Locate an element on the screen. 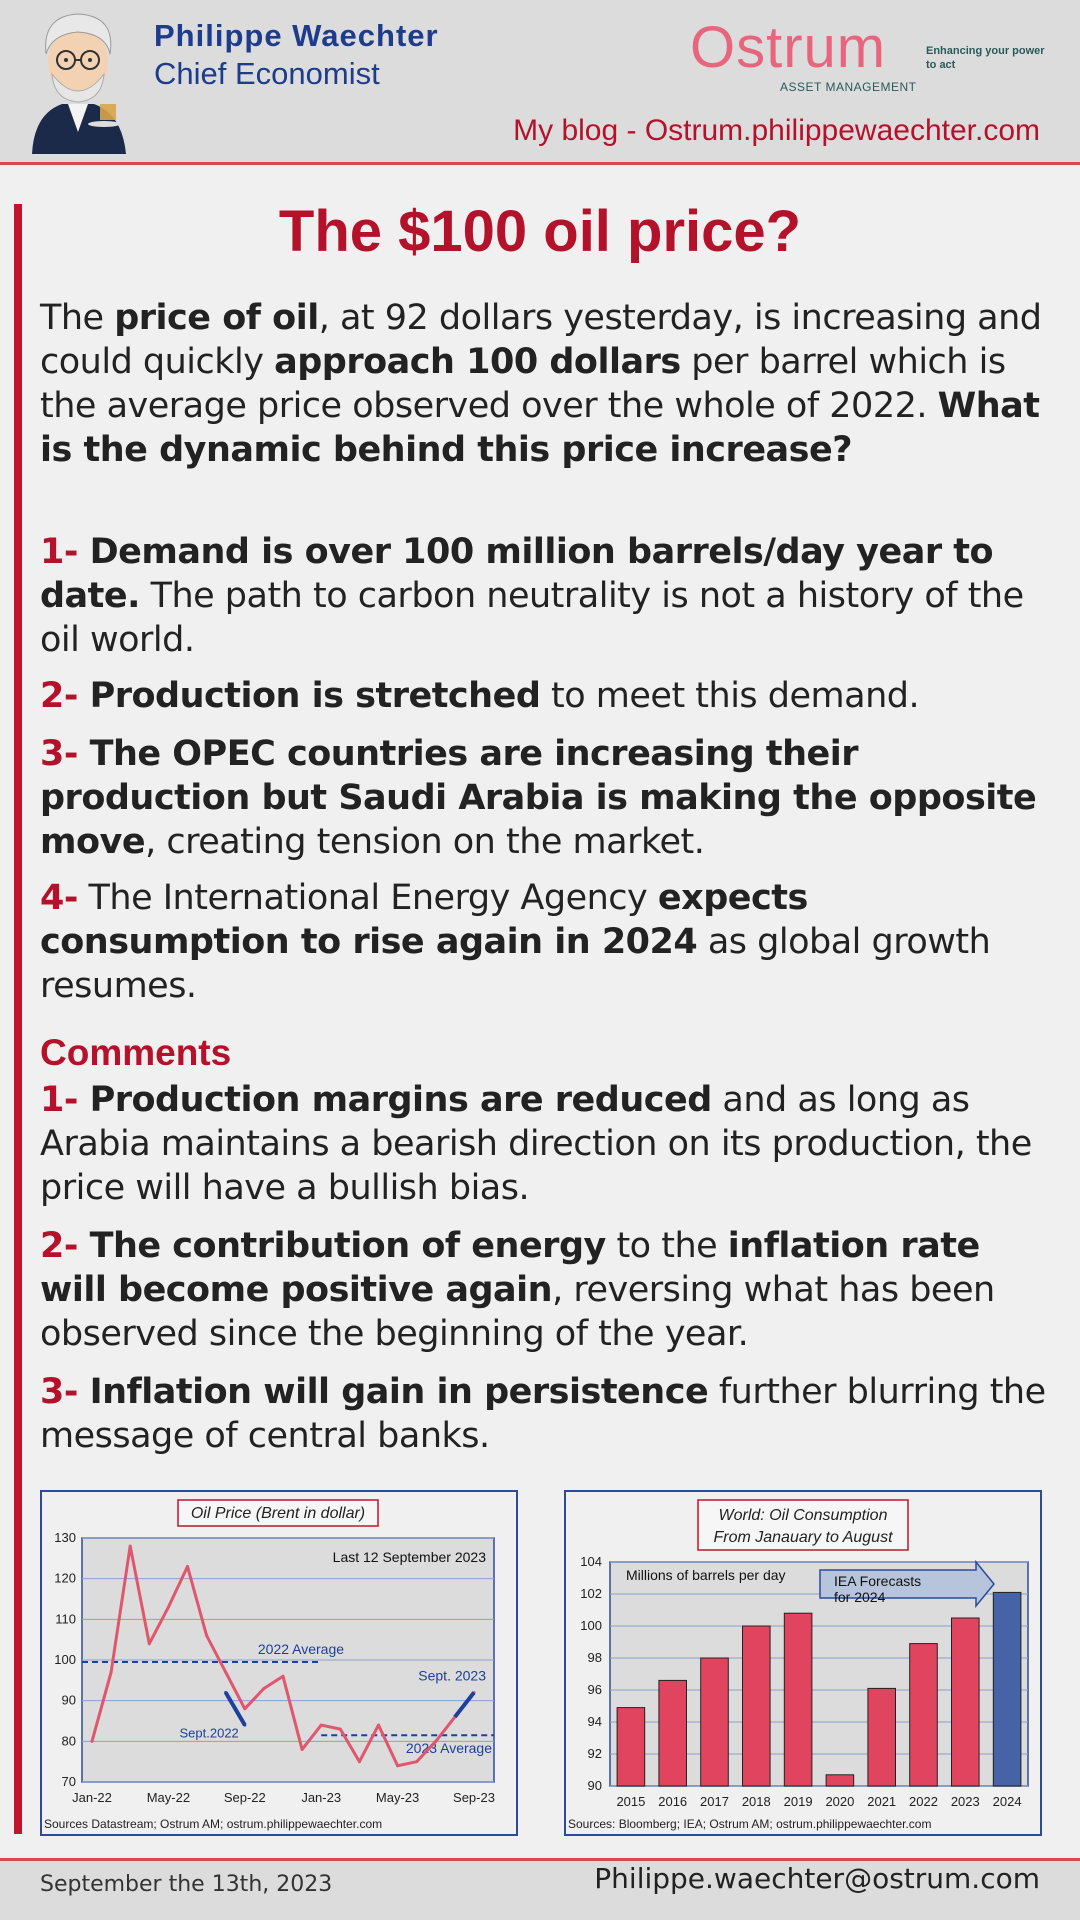 The width and height of the screenshot is (1080, 1920). page-title: The $100 oil price? is located at coordinates (540, 231).